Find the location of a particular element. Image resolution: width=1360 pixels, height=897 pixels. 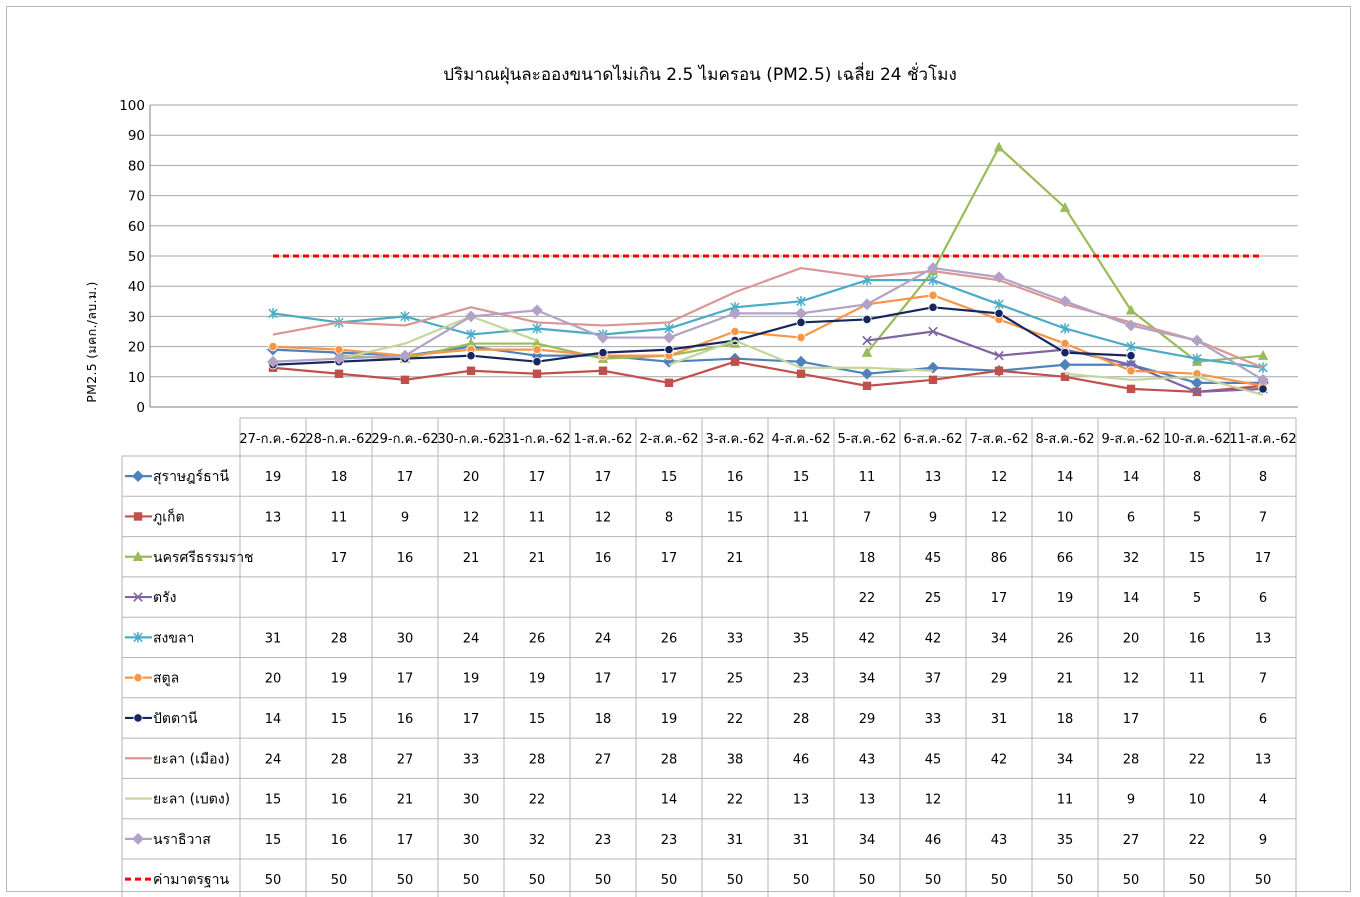

series-name-label: นราธิวาส is located at coordinates (182, 840).